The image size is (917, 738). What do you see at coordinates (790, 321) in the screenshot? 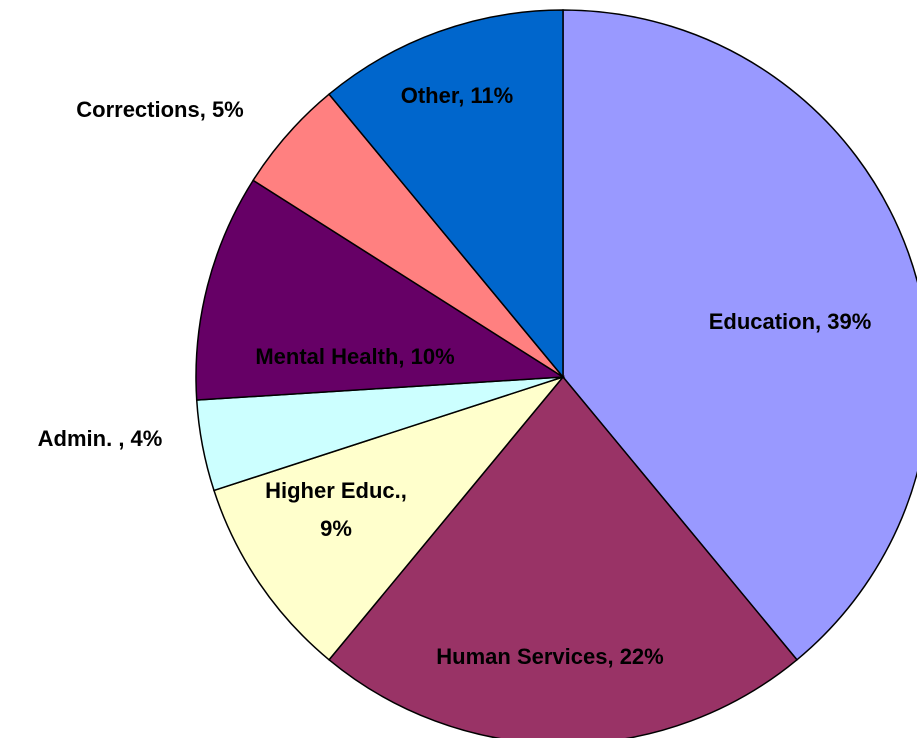
I see `slice-label: Education, 39%` at bounding box center [790, 321].